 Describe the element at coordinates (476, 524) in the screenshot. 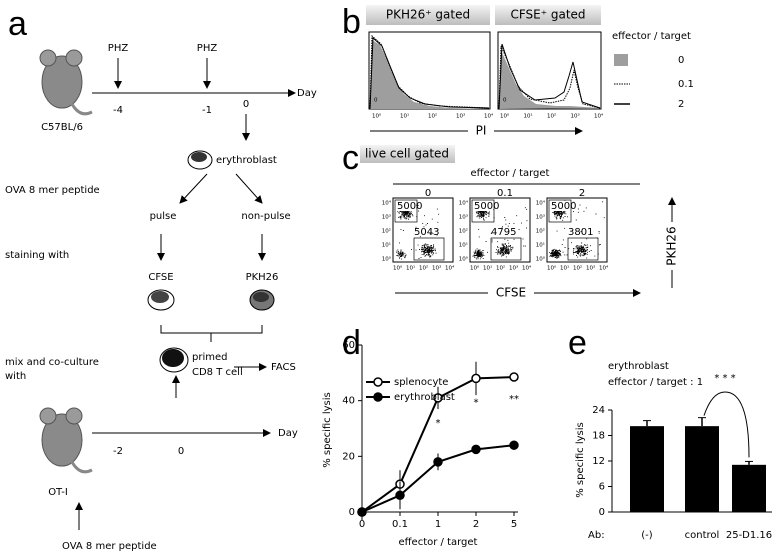

I see `x-tick-label: 2` at that location.